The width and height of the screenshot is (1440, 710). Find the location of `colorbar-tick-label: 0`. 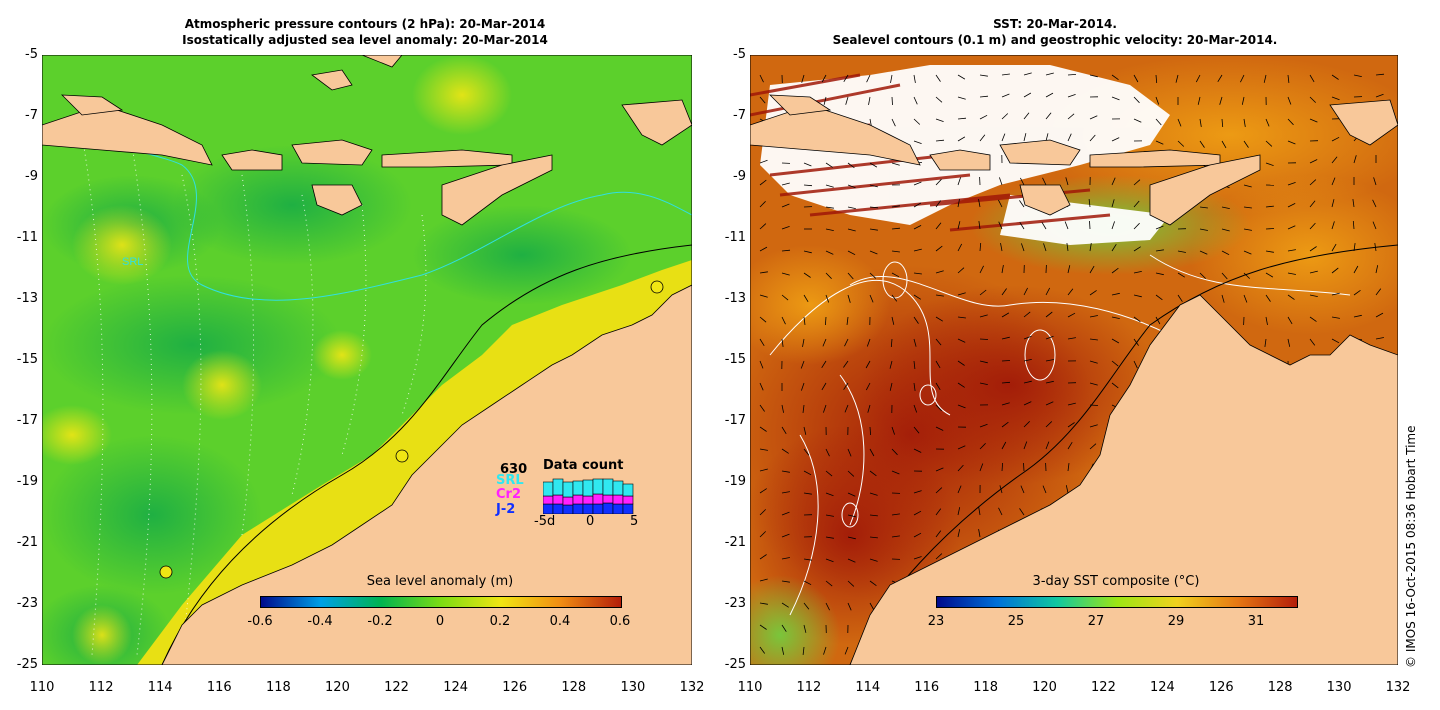

colorbar-tick-label: 0 is located at coordinates (440, 621).